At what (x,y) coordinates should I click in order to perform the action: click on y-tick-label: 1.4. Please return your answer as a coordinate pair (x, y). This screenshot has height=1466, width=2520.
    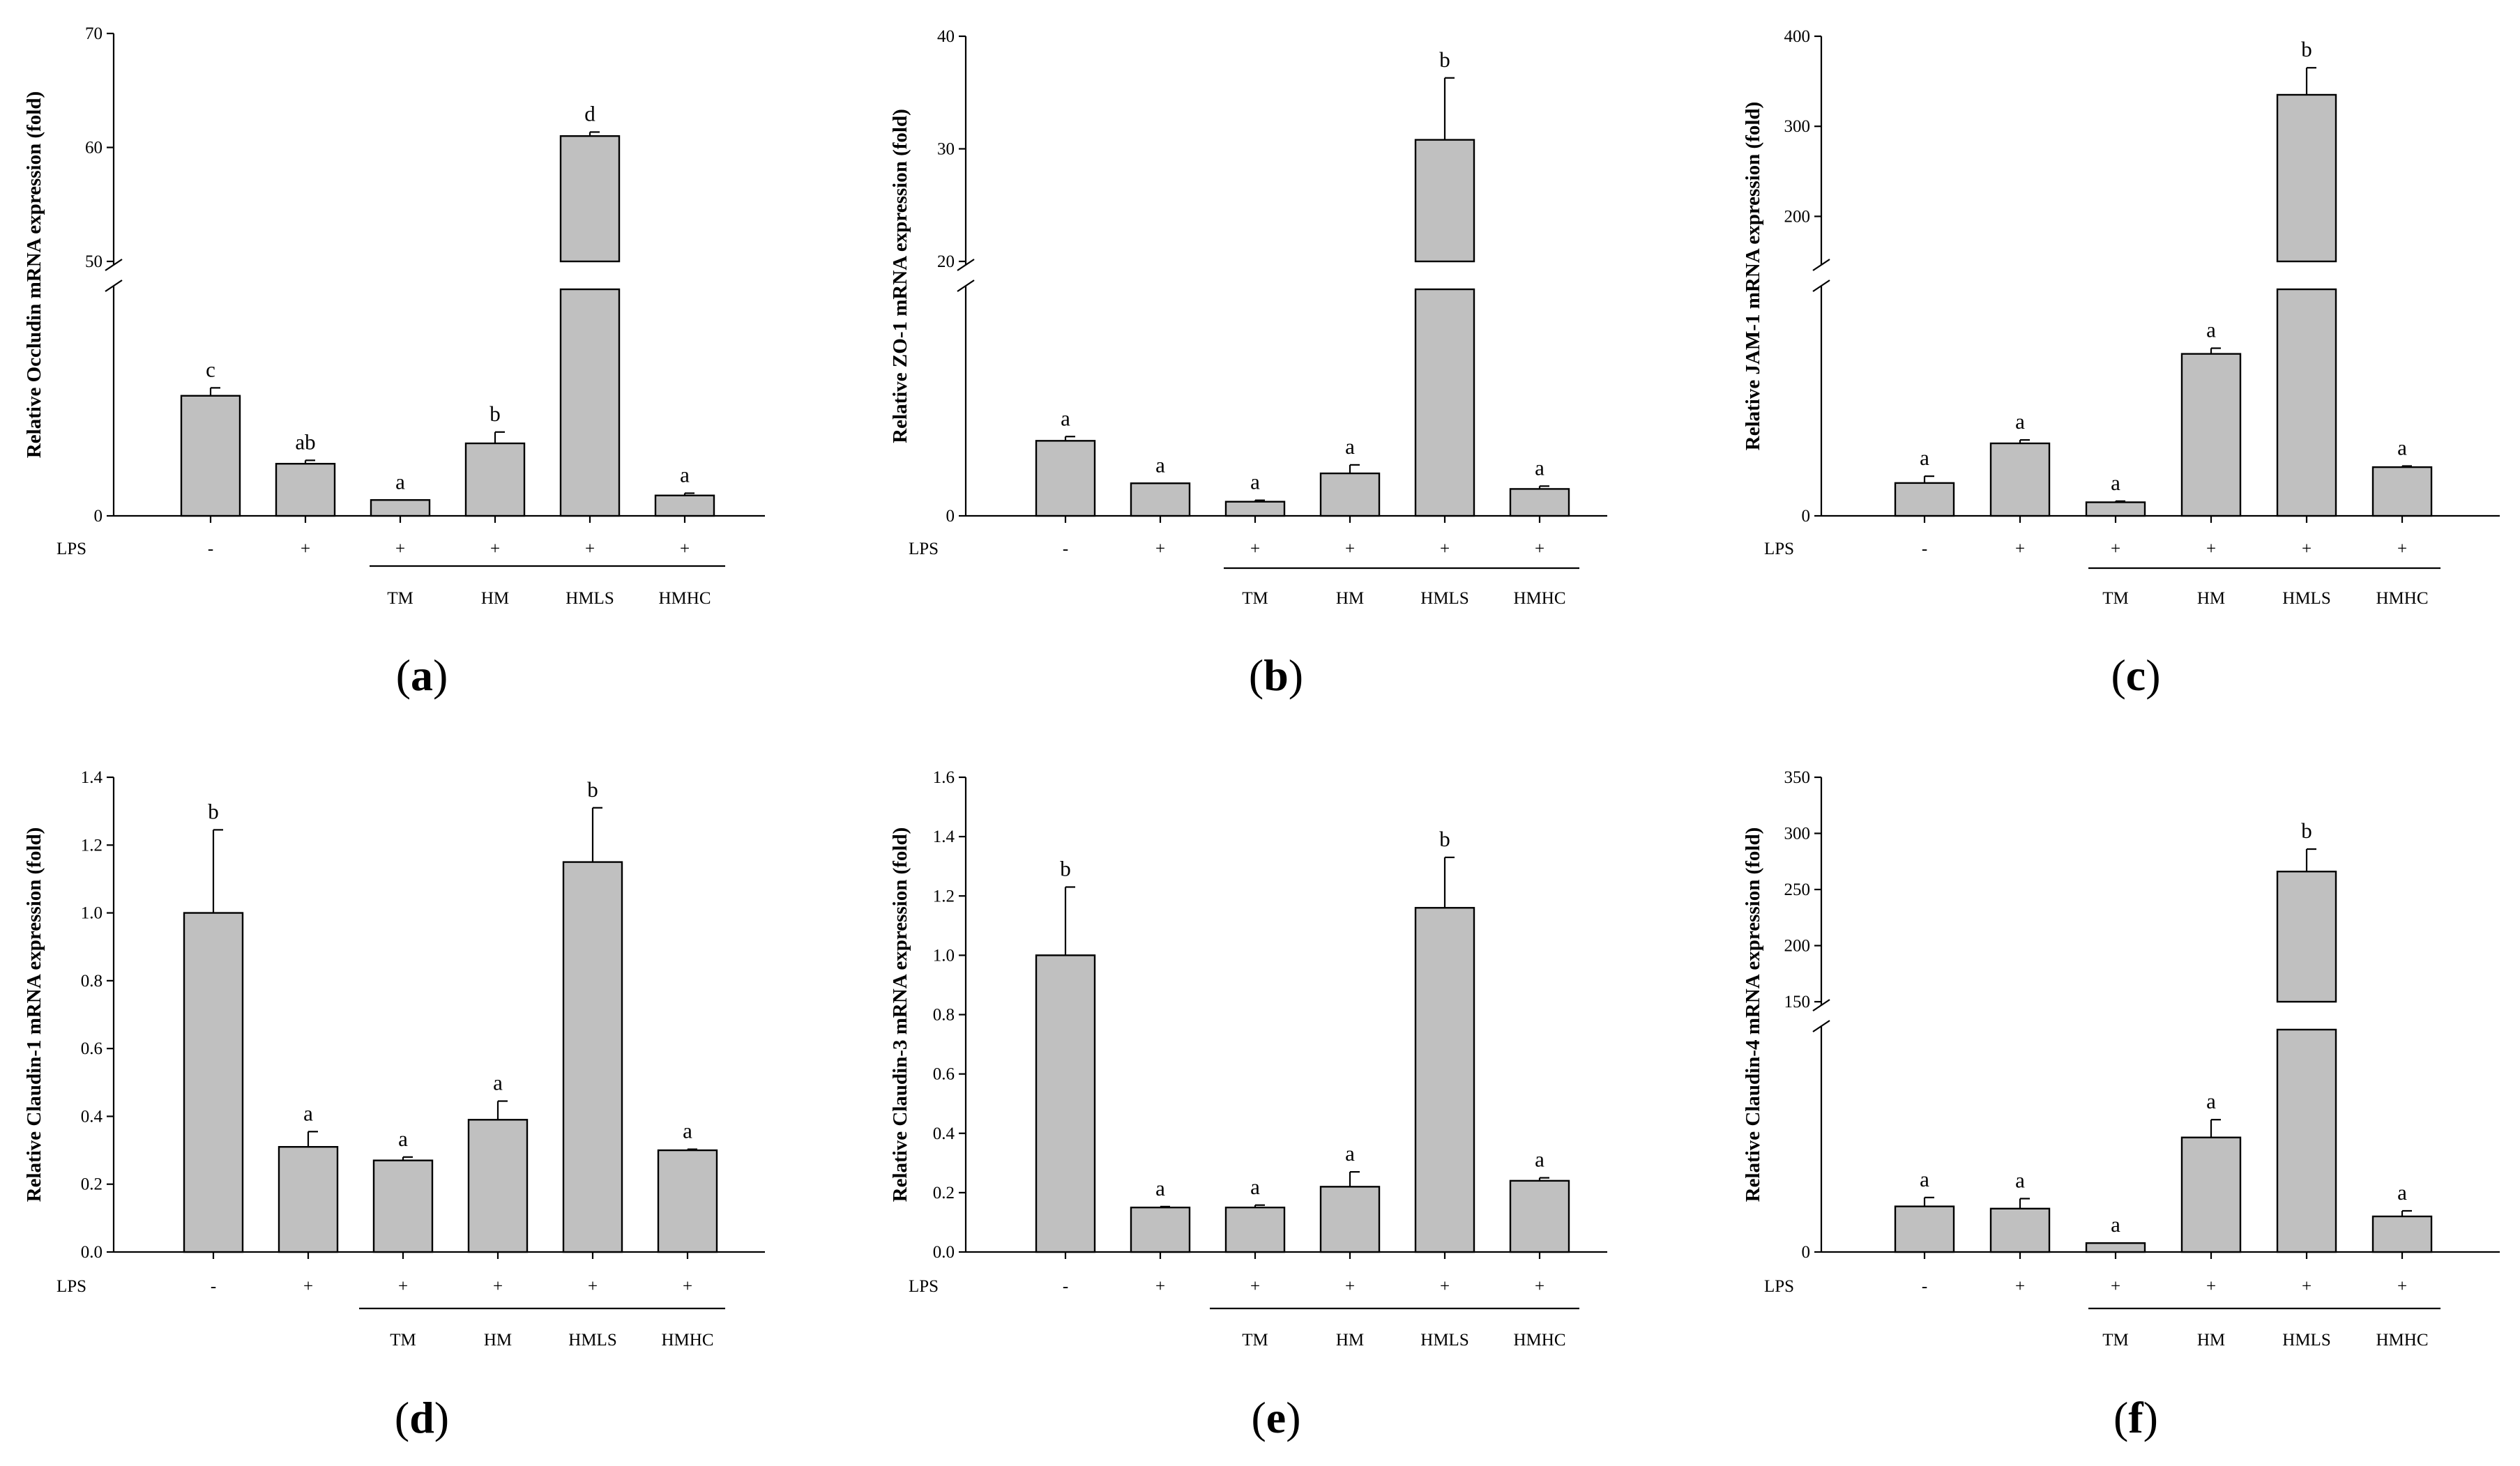
    Looking at the image, I should click on (944, 836).